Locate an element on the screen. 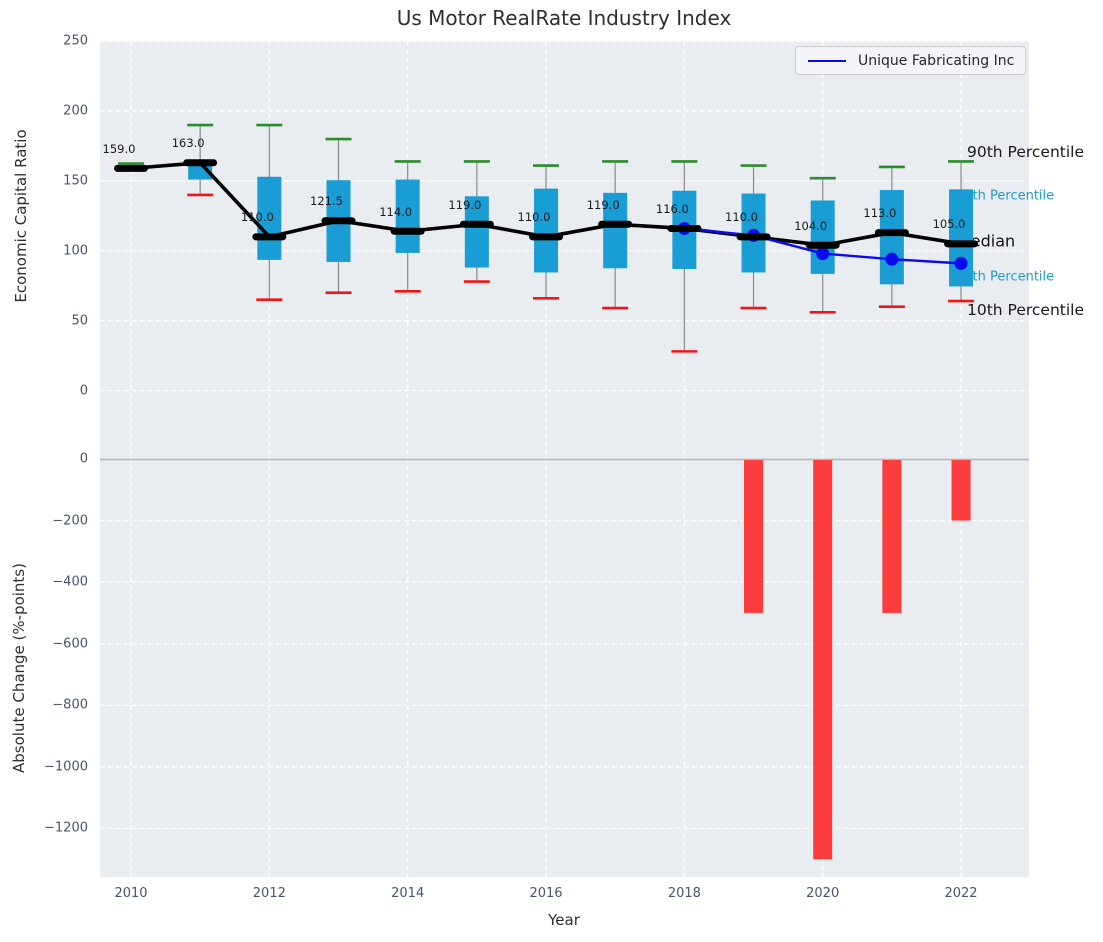  y-tick-label-bottom: −1000 is located at coordinates (66, 767).